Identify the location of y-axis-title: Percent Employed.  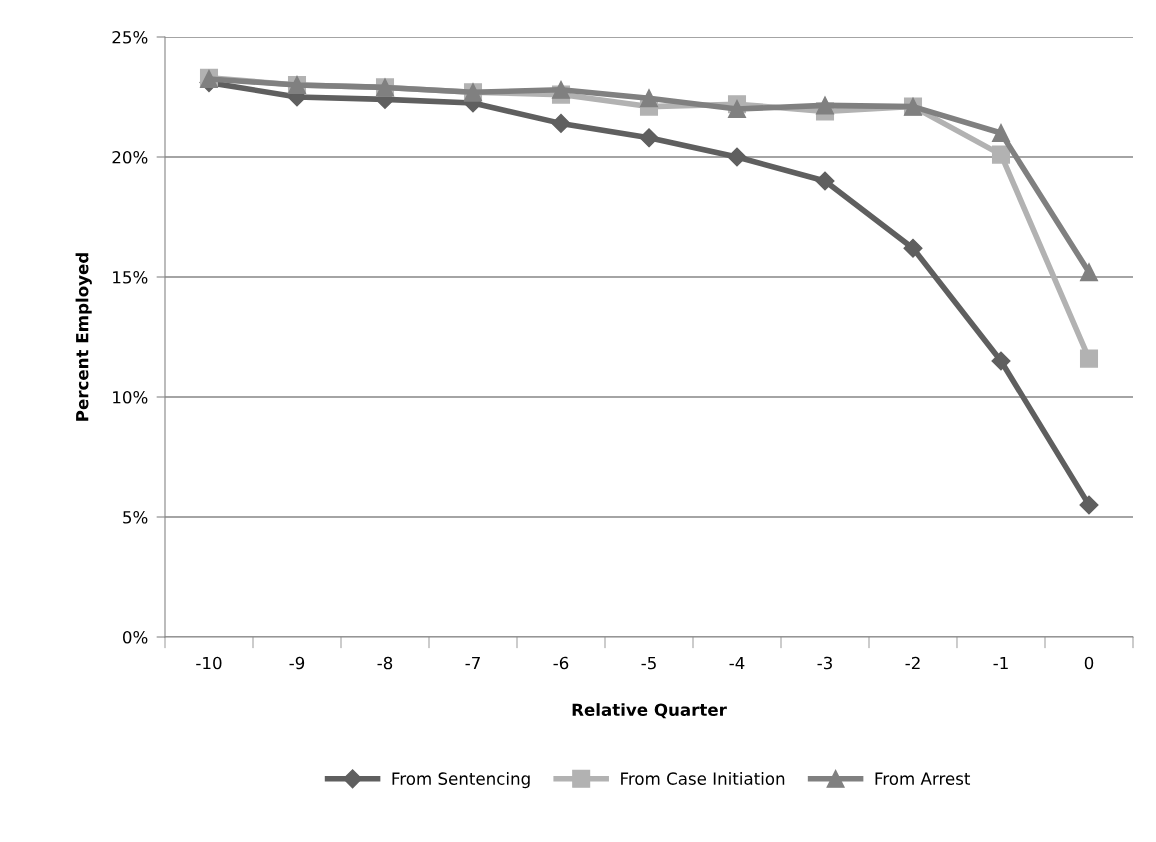
(83, 337).